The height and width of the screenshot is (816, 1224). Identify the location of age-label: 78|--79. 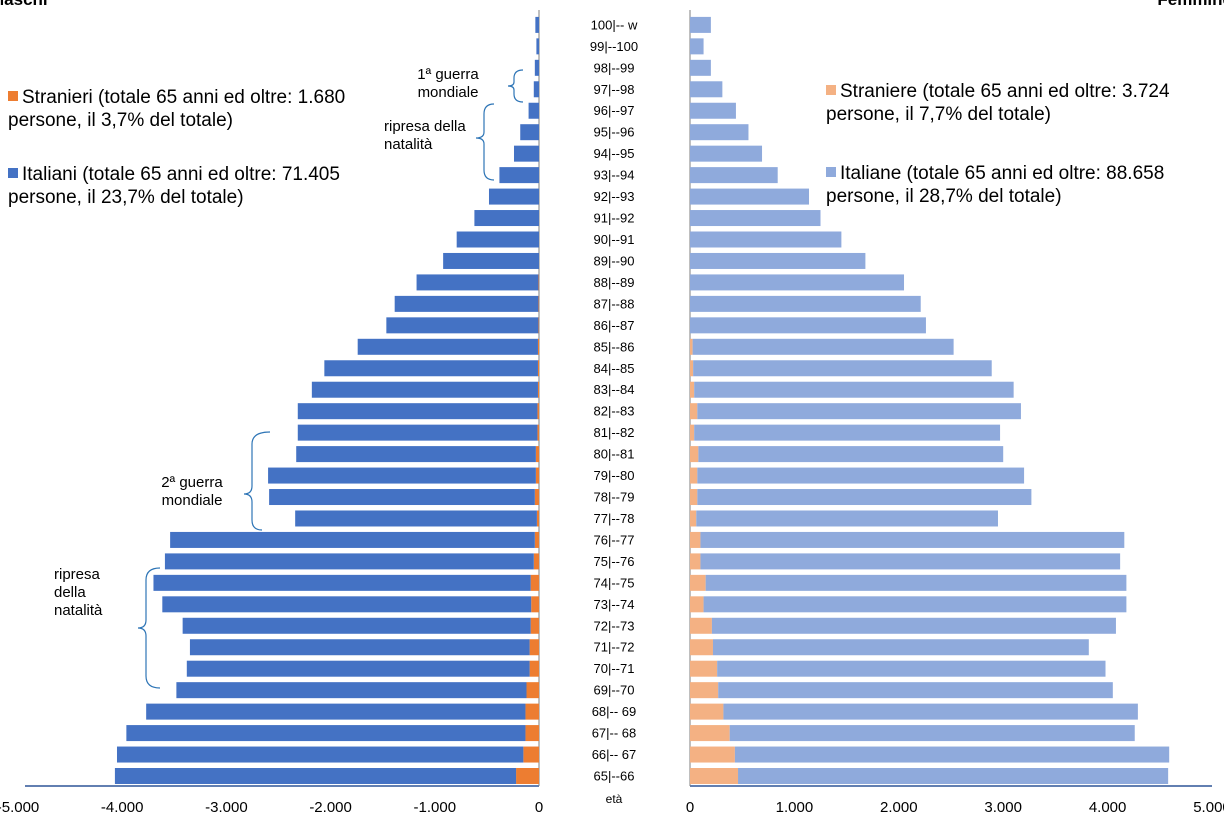
(614, 497).